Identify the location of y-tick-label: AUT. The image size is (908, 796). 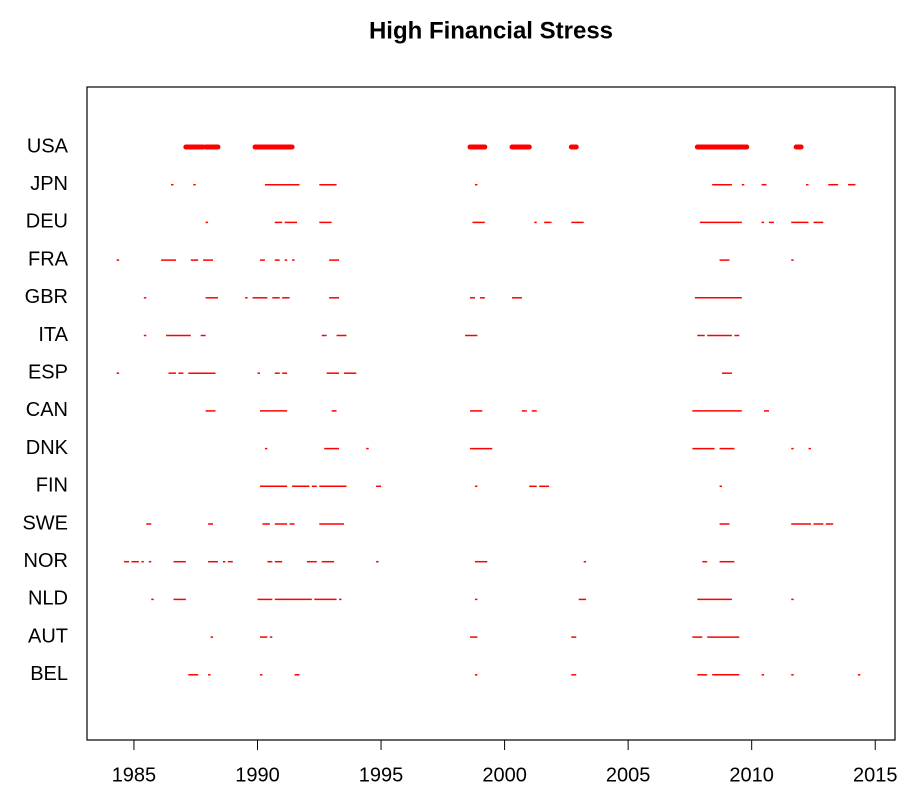
(48, 636).